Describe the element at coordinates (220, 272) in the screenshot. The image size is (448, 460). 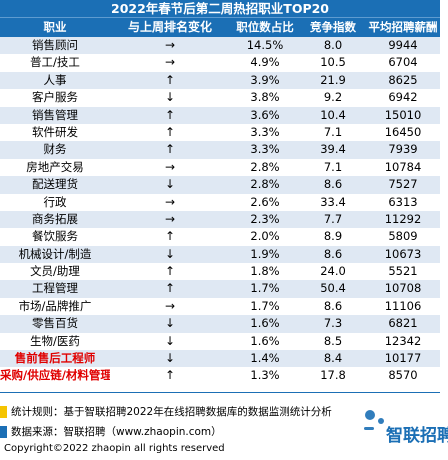
I see `table-row: 文员/助理 ↑ 1.8% 24.0 5521` at that location.